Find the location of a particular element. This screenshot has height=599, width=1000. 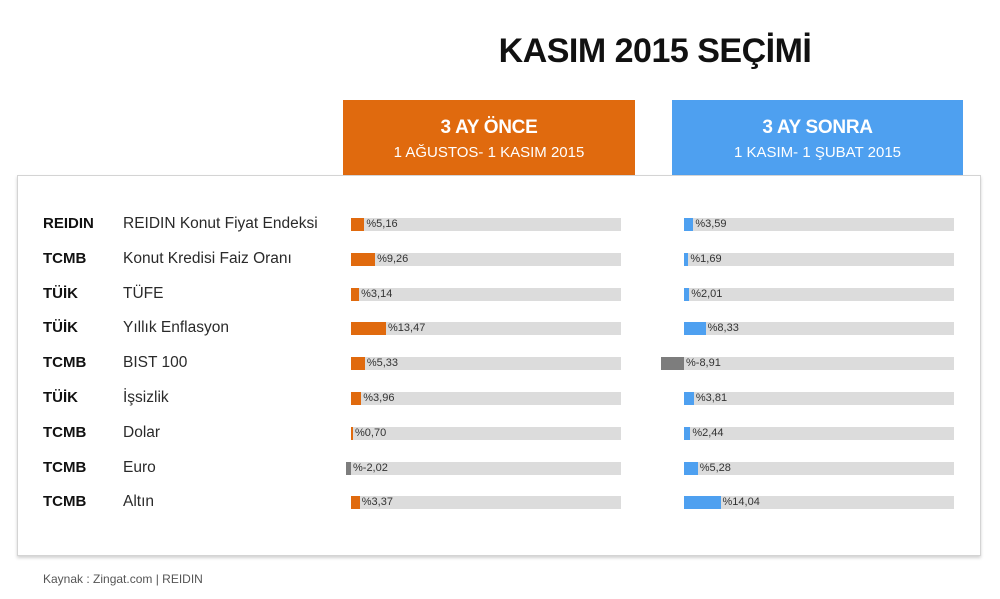

value-label-after: %2,44 is located at coordinates (708, 433).